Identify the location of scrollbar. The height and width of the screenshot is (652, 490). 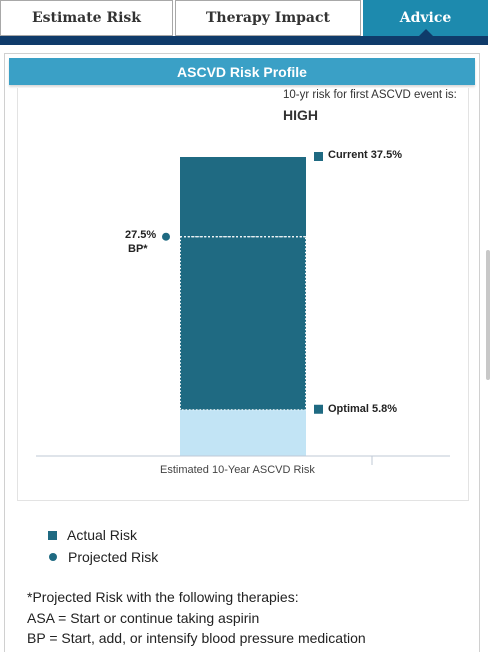
(488, 315).